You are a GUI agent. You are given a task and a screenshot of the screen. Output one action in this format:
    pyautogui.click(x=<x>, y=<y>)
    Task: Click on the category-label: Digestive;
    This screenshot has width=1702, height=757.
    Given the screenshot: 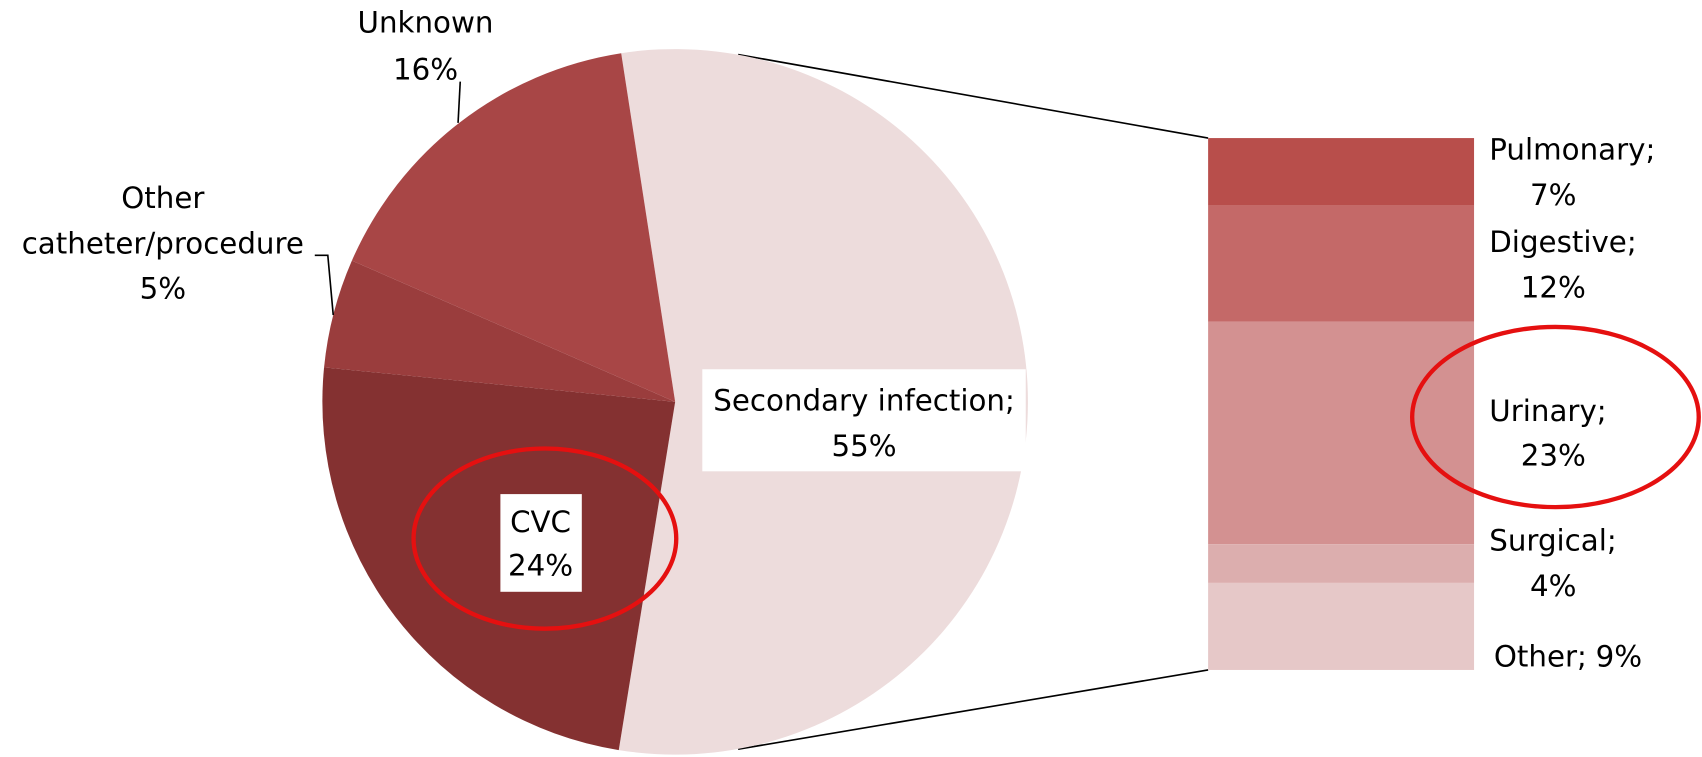 What is the action you would take?
    pyautogui.click(x=1562, y=242)
    